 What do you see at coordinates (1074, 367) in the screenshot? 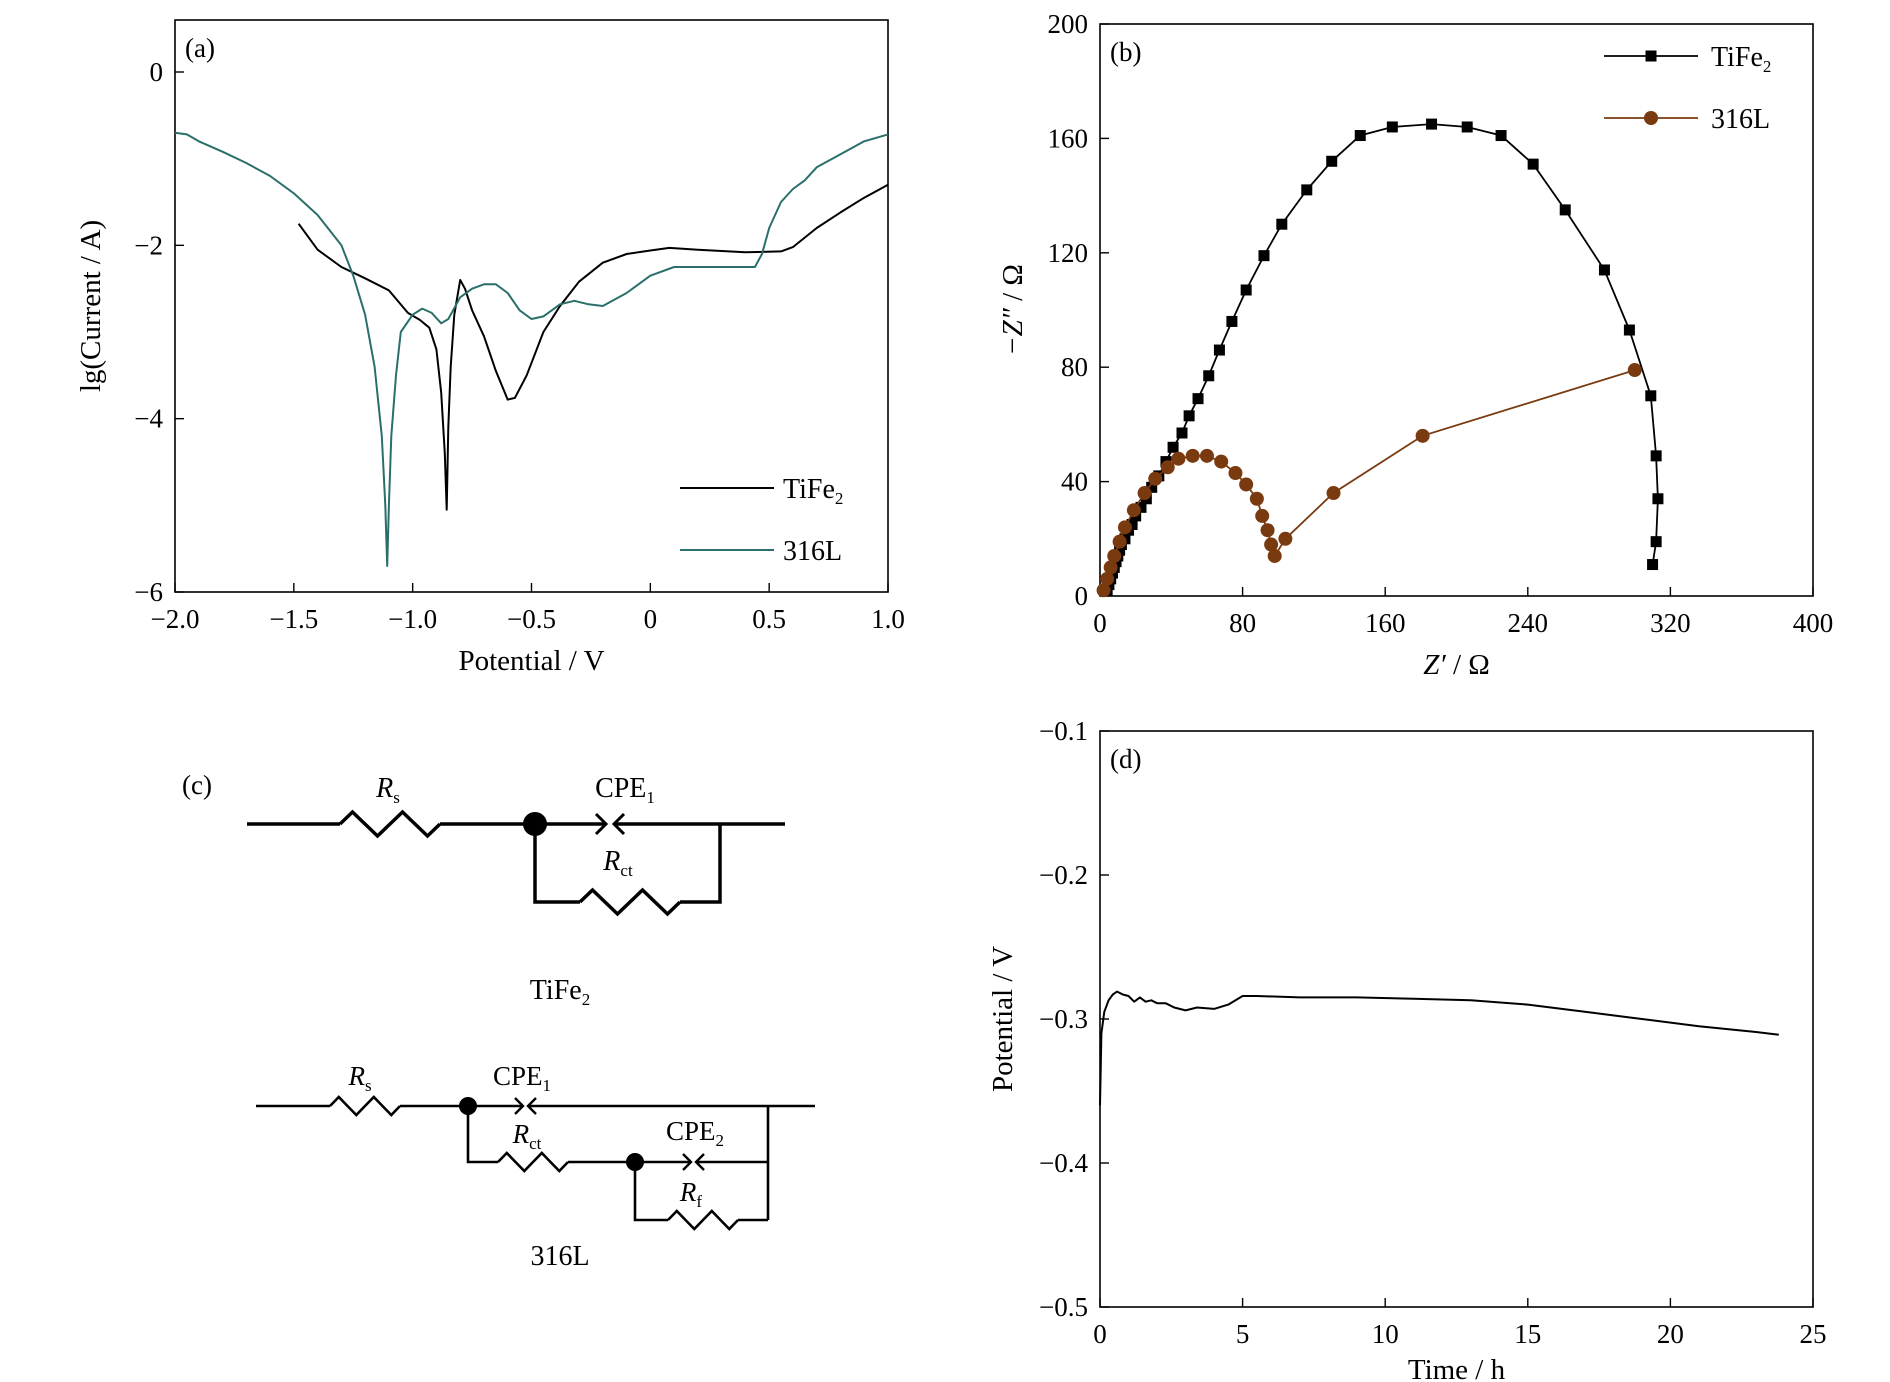
I see `y-tick-label: 80` at bounding box center [1074, 367].